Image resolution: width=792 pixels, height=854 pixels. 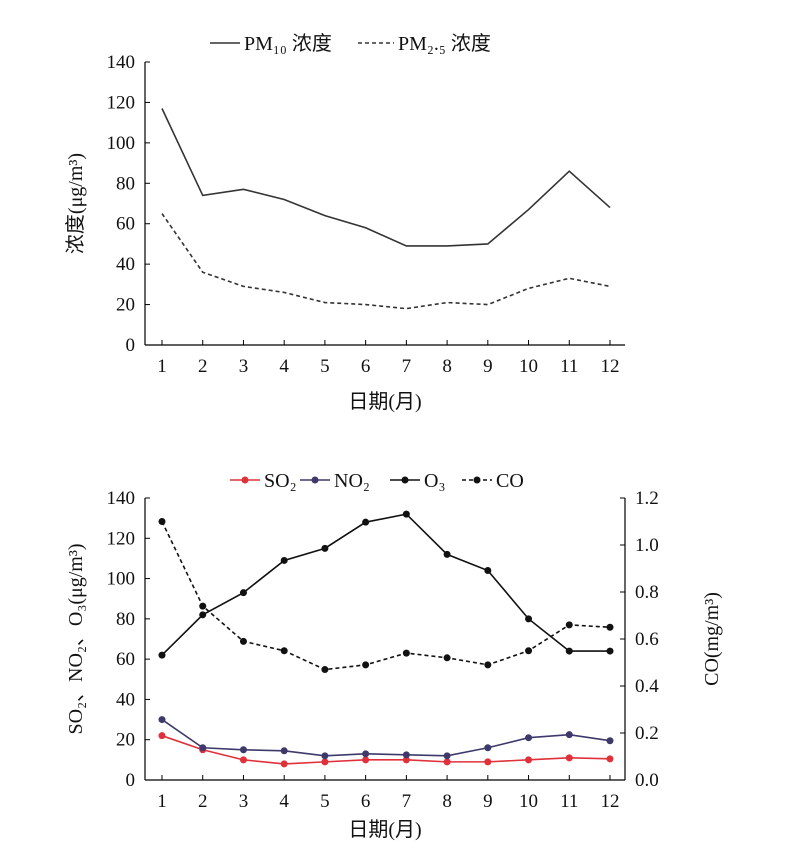 I want to click on y2-axis-label: CO(mg/m³), so click(x=712, y=639).